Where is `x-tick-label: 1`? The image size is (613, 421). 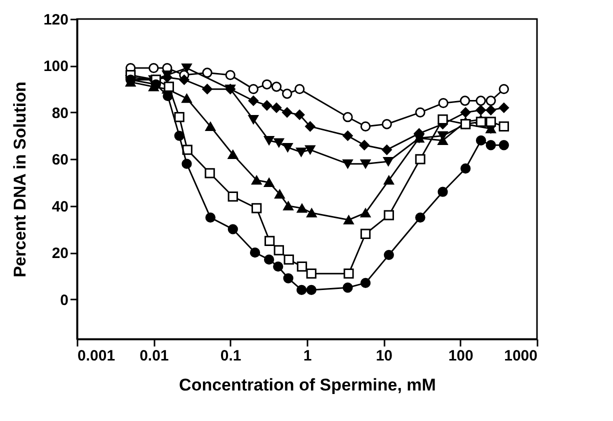 x-tick-label: 1 is located at coordinates (307, 356).